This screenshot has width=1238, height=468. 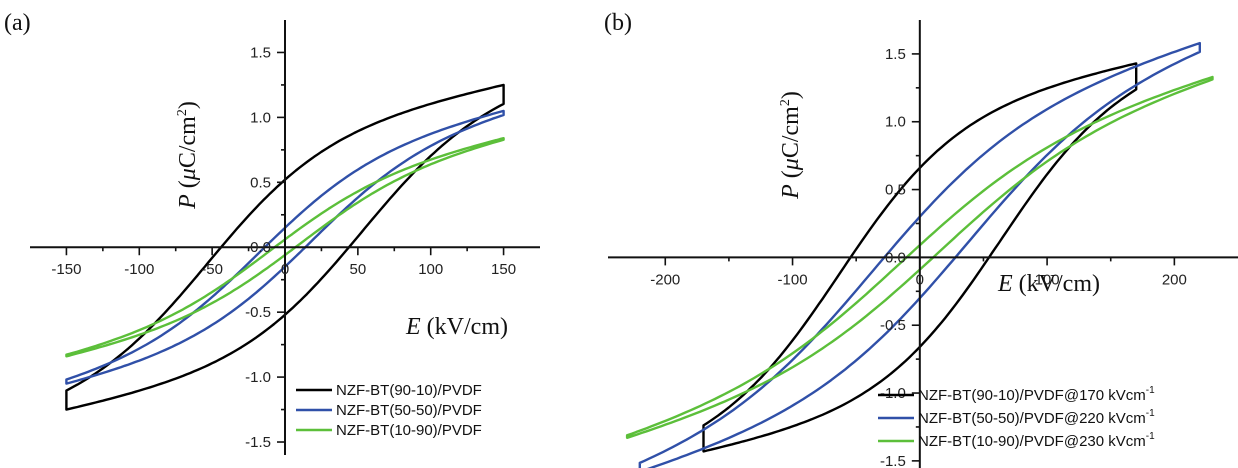 What do you see at coordinates (285, 269) in the screenshot?
I see `panel-a-x-tick-label: 0` at bounding box center [285, 269].